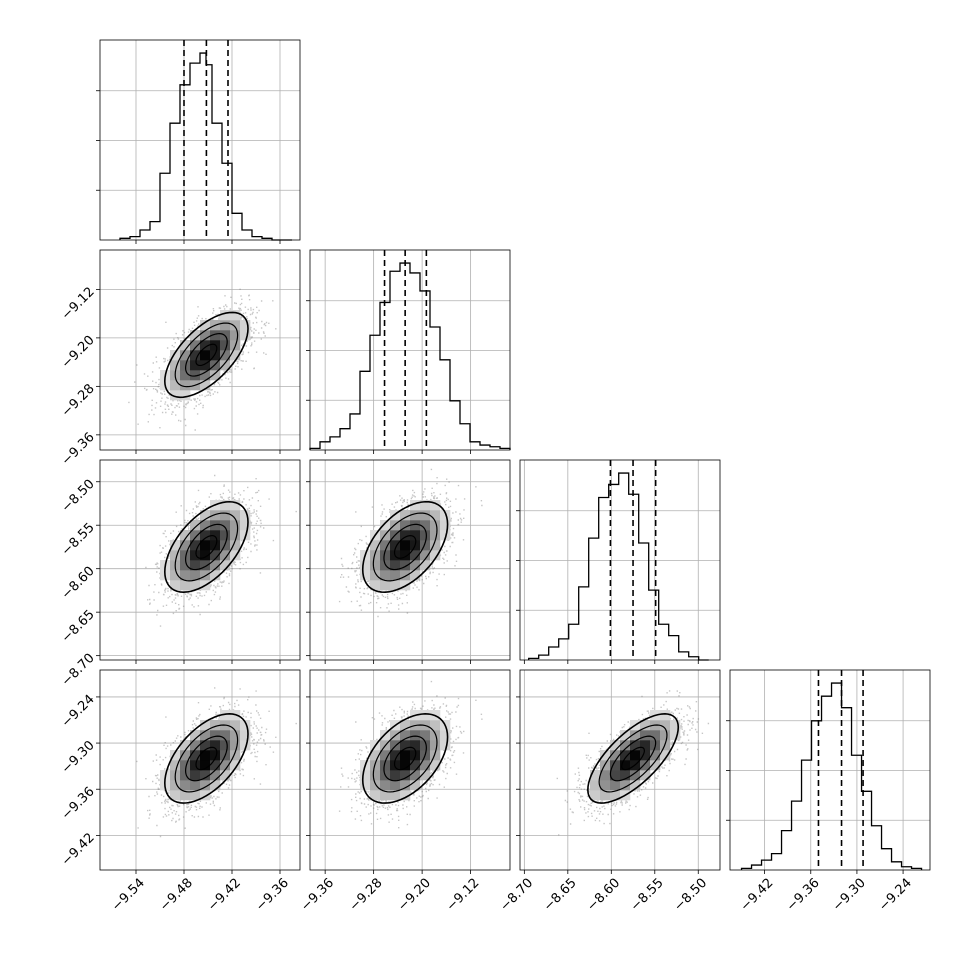 The width and height of the screenshot is (970, 970). What do you see at coordinates (603, 895) in the screenshot?
I see `x-tick-label: −8.60` at bounding box center [603, 895].